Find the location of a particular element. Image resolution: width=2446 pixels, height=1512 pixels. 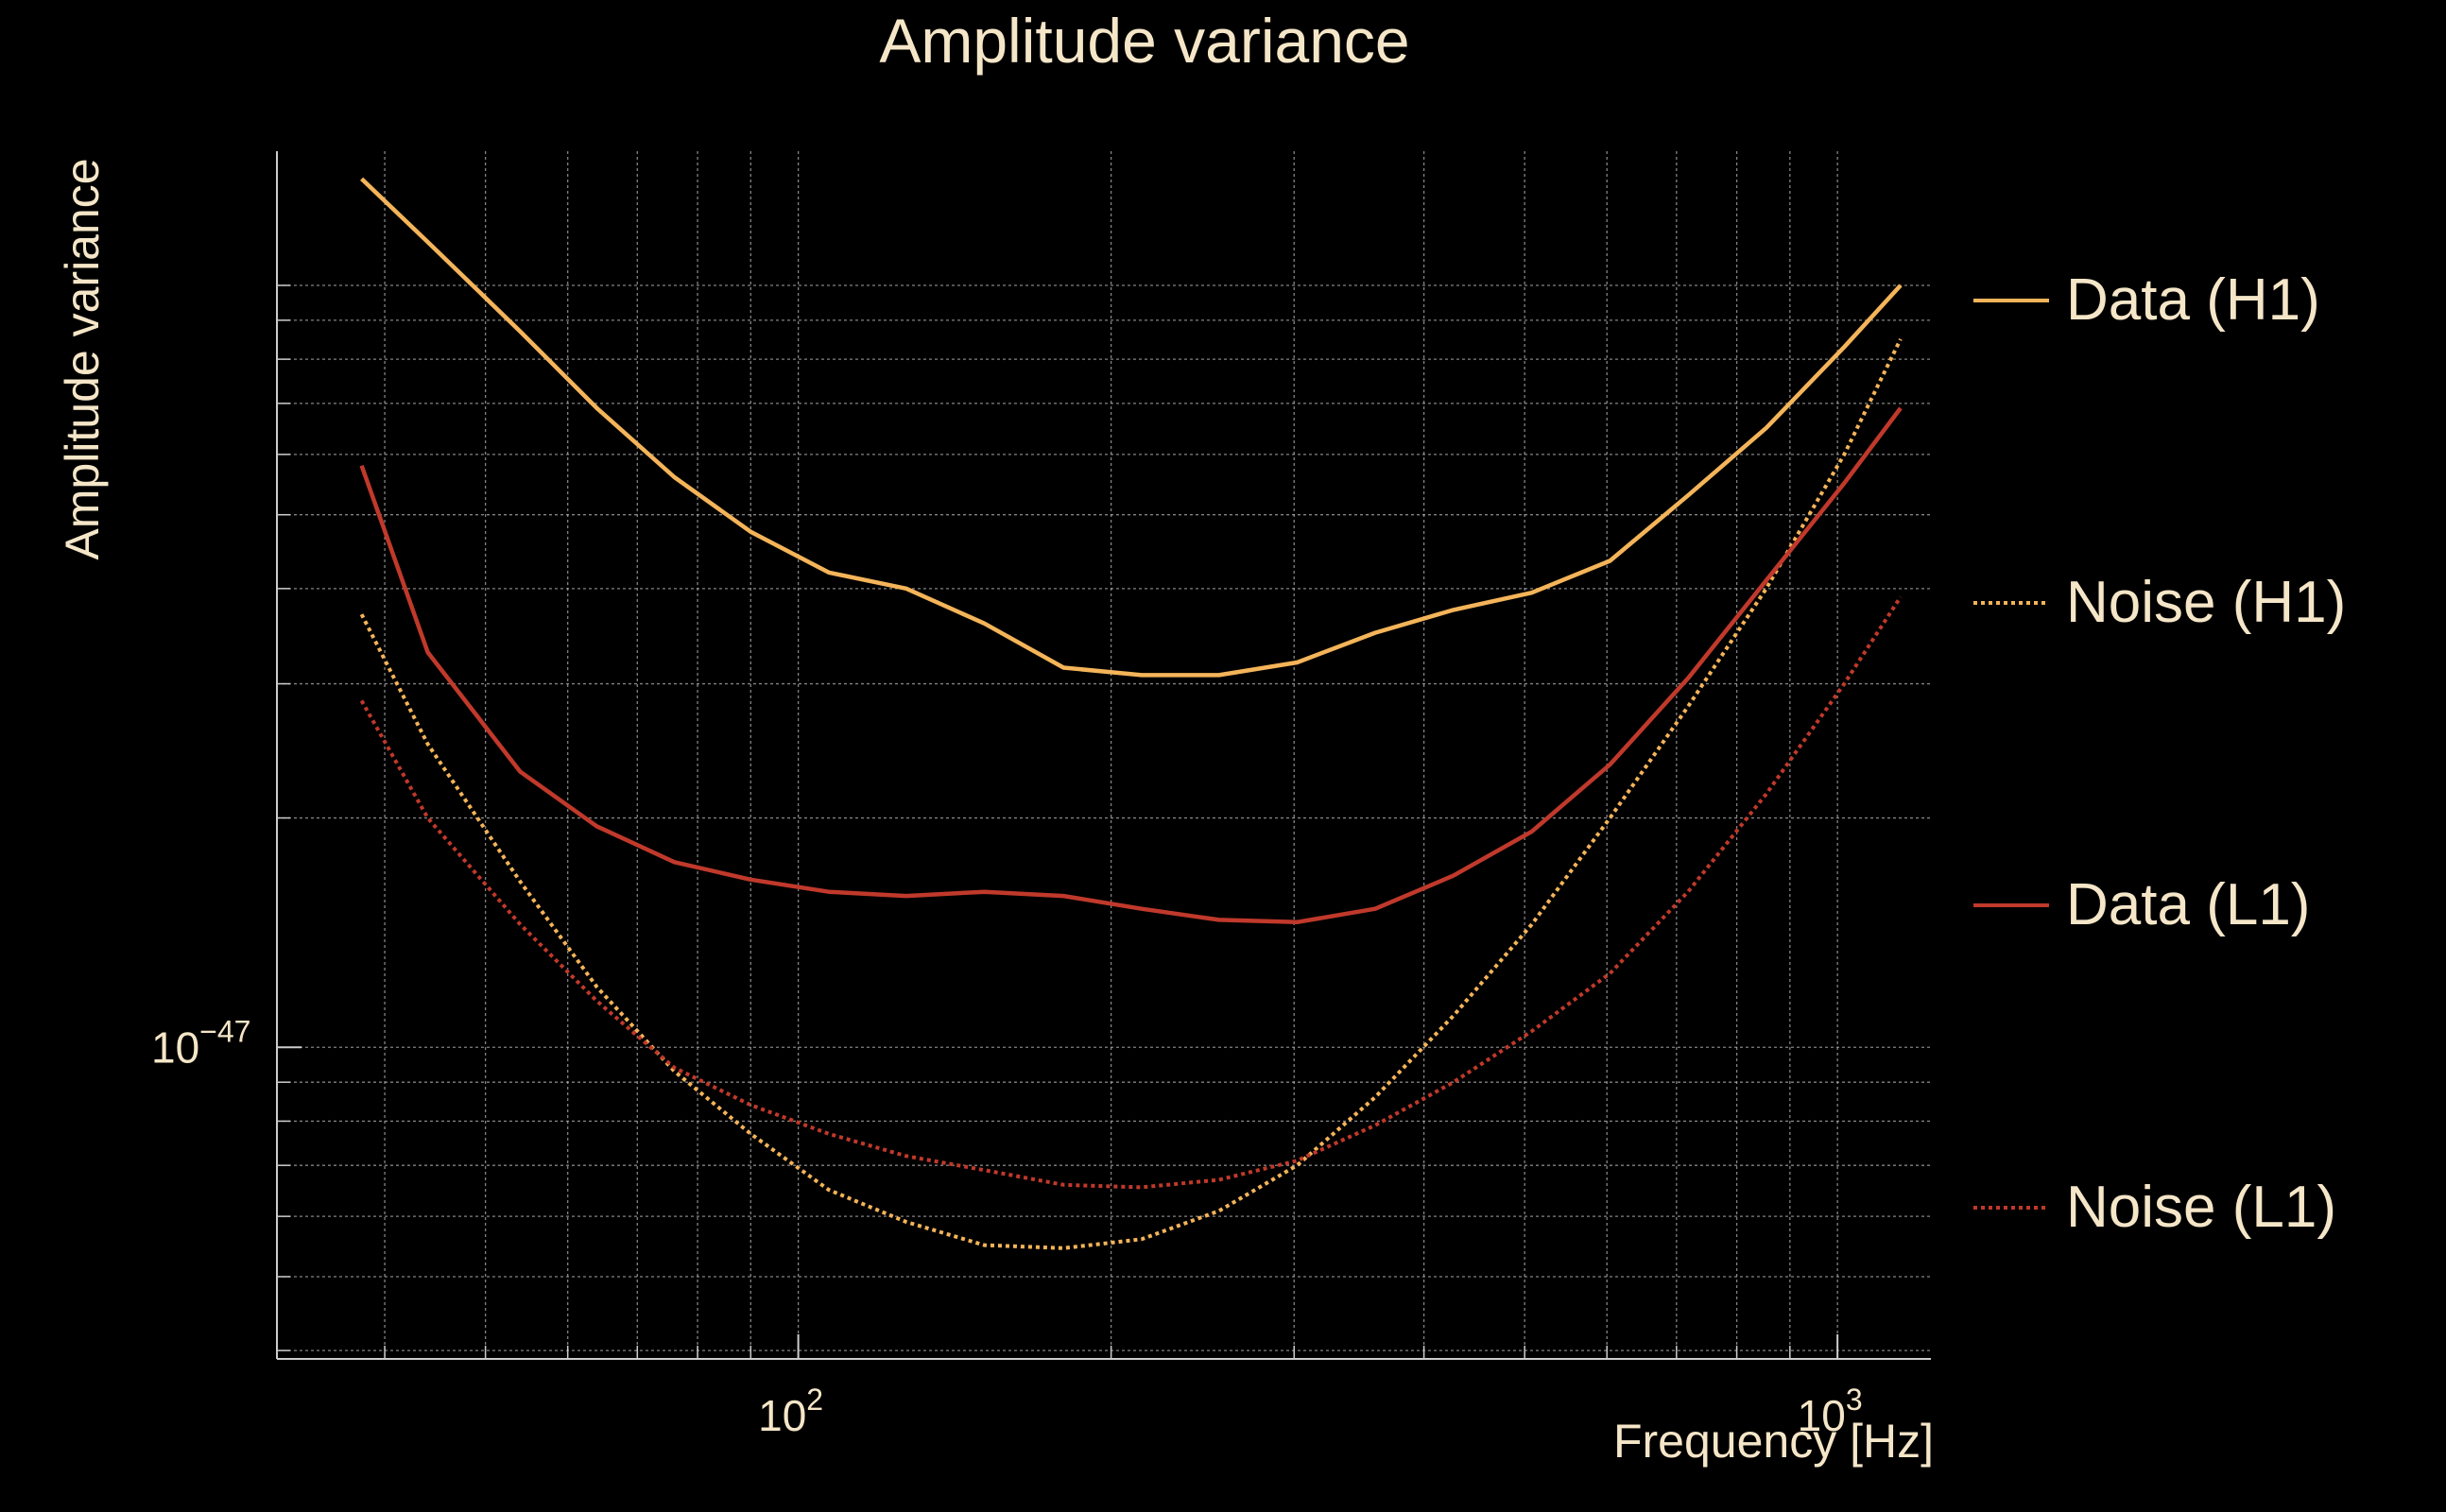

y-axis-label: Amplitude variance is located at coordinates (82, 358).